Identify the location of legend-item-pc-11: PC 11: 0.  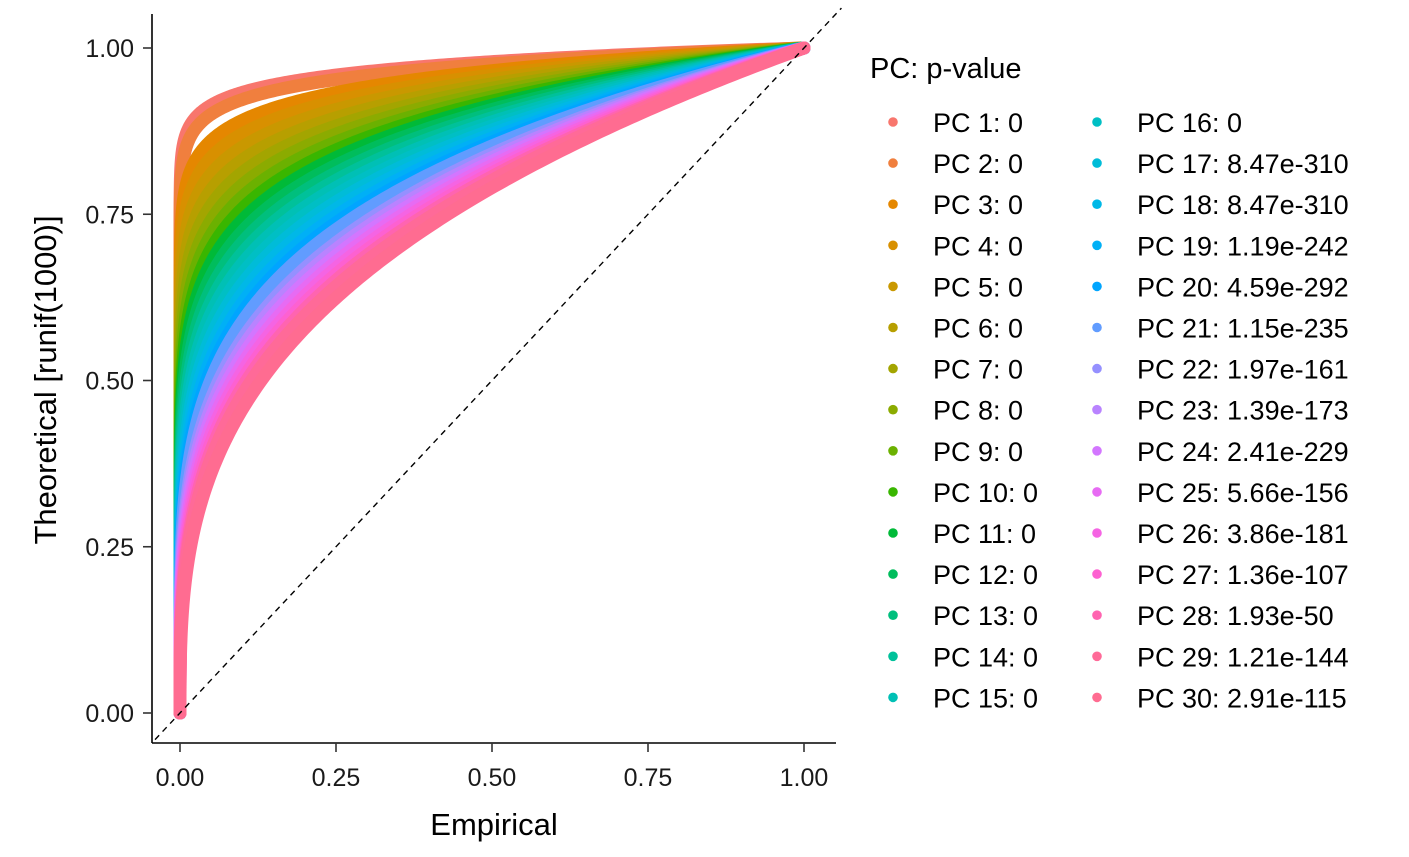
(962, 534).